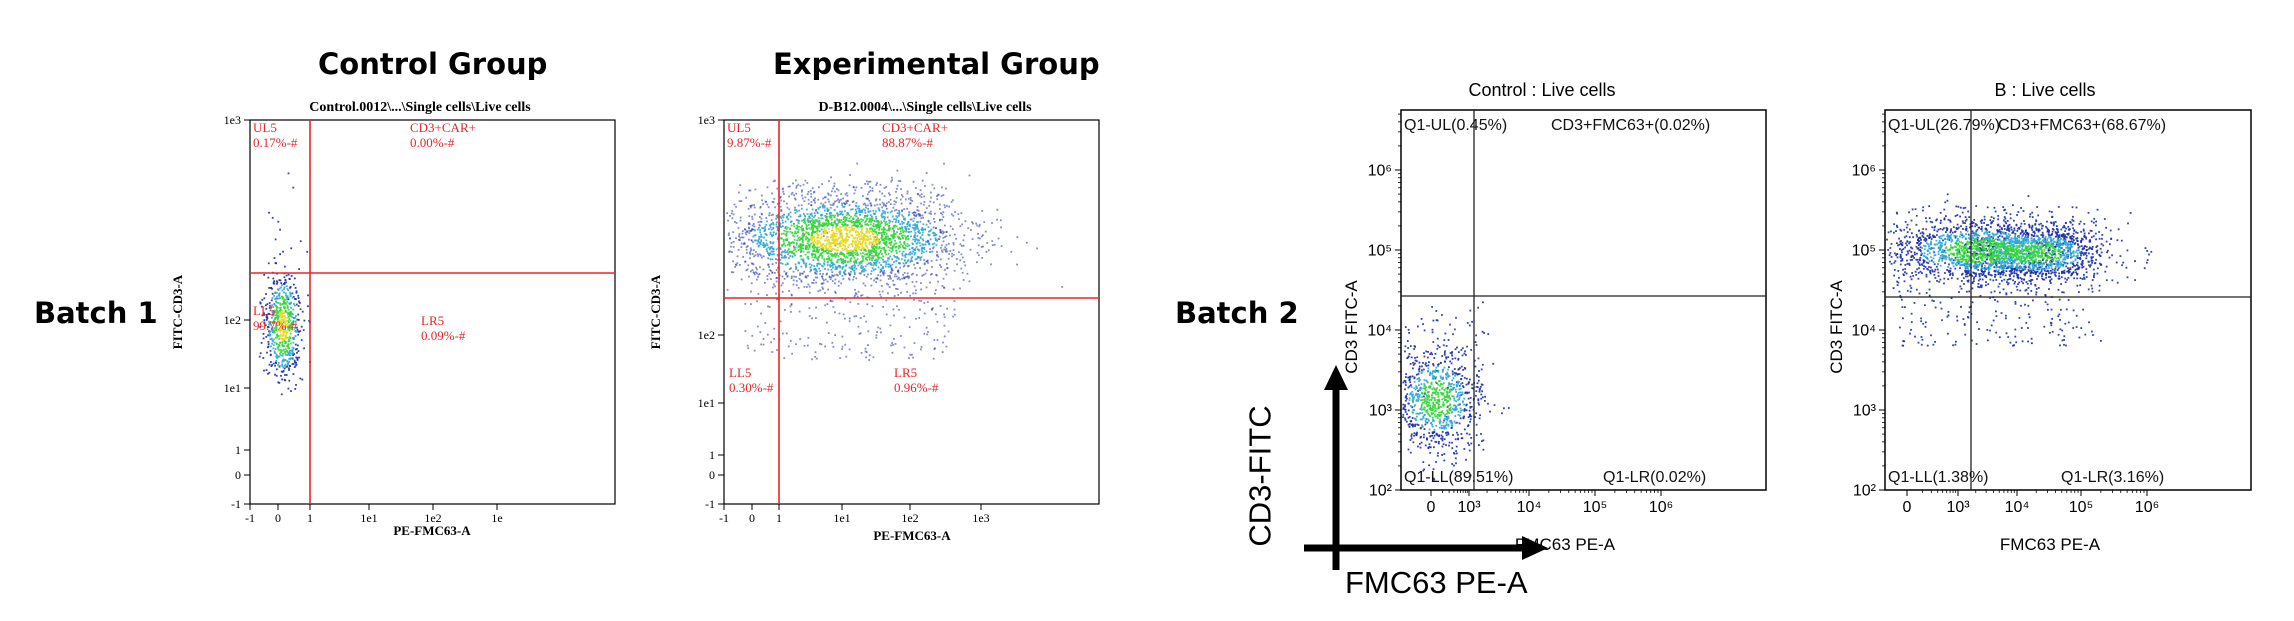 The image size is (2294, 621). Describe the element at coordinates (1864, 251) in the screenshot. I see `y-tick-label: 10⁵` at that location.